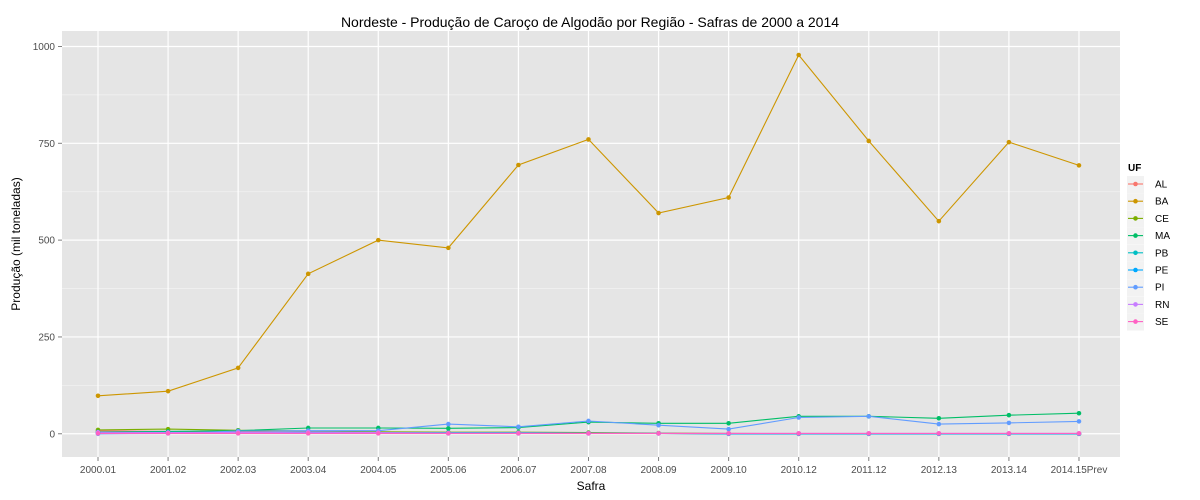  Describe the element at coordinates (1148, 236) in the screenshot. I see `legend-item-ma: MA` at that location.